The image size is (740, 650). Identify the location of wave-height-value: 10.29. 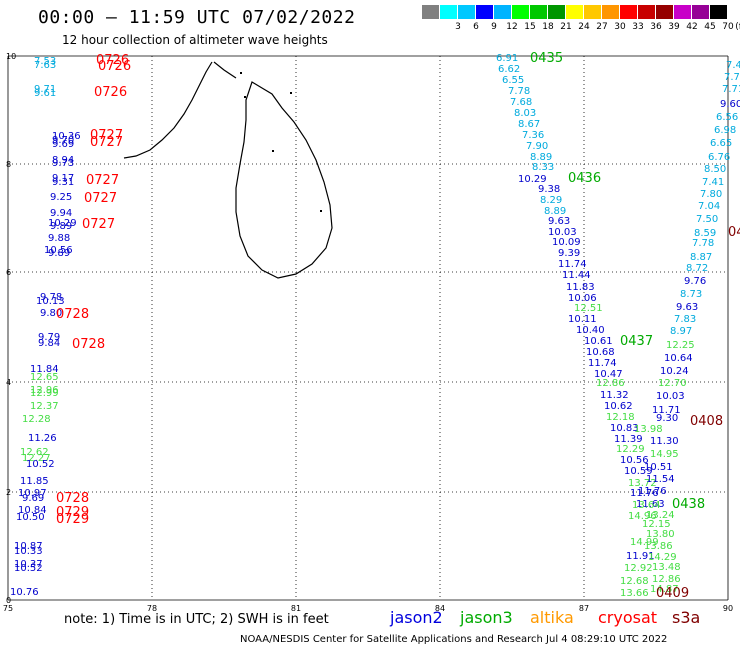
(62, 223).